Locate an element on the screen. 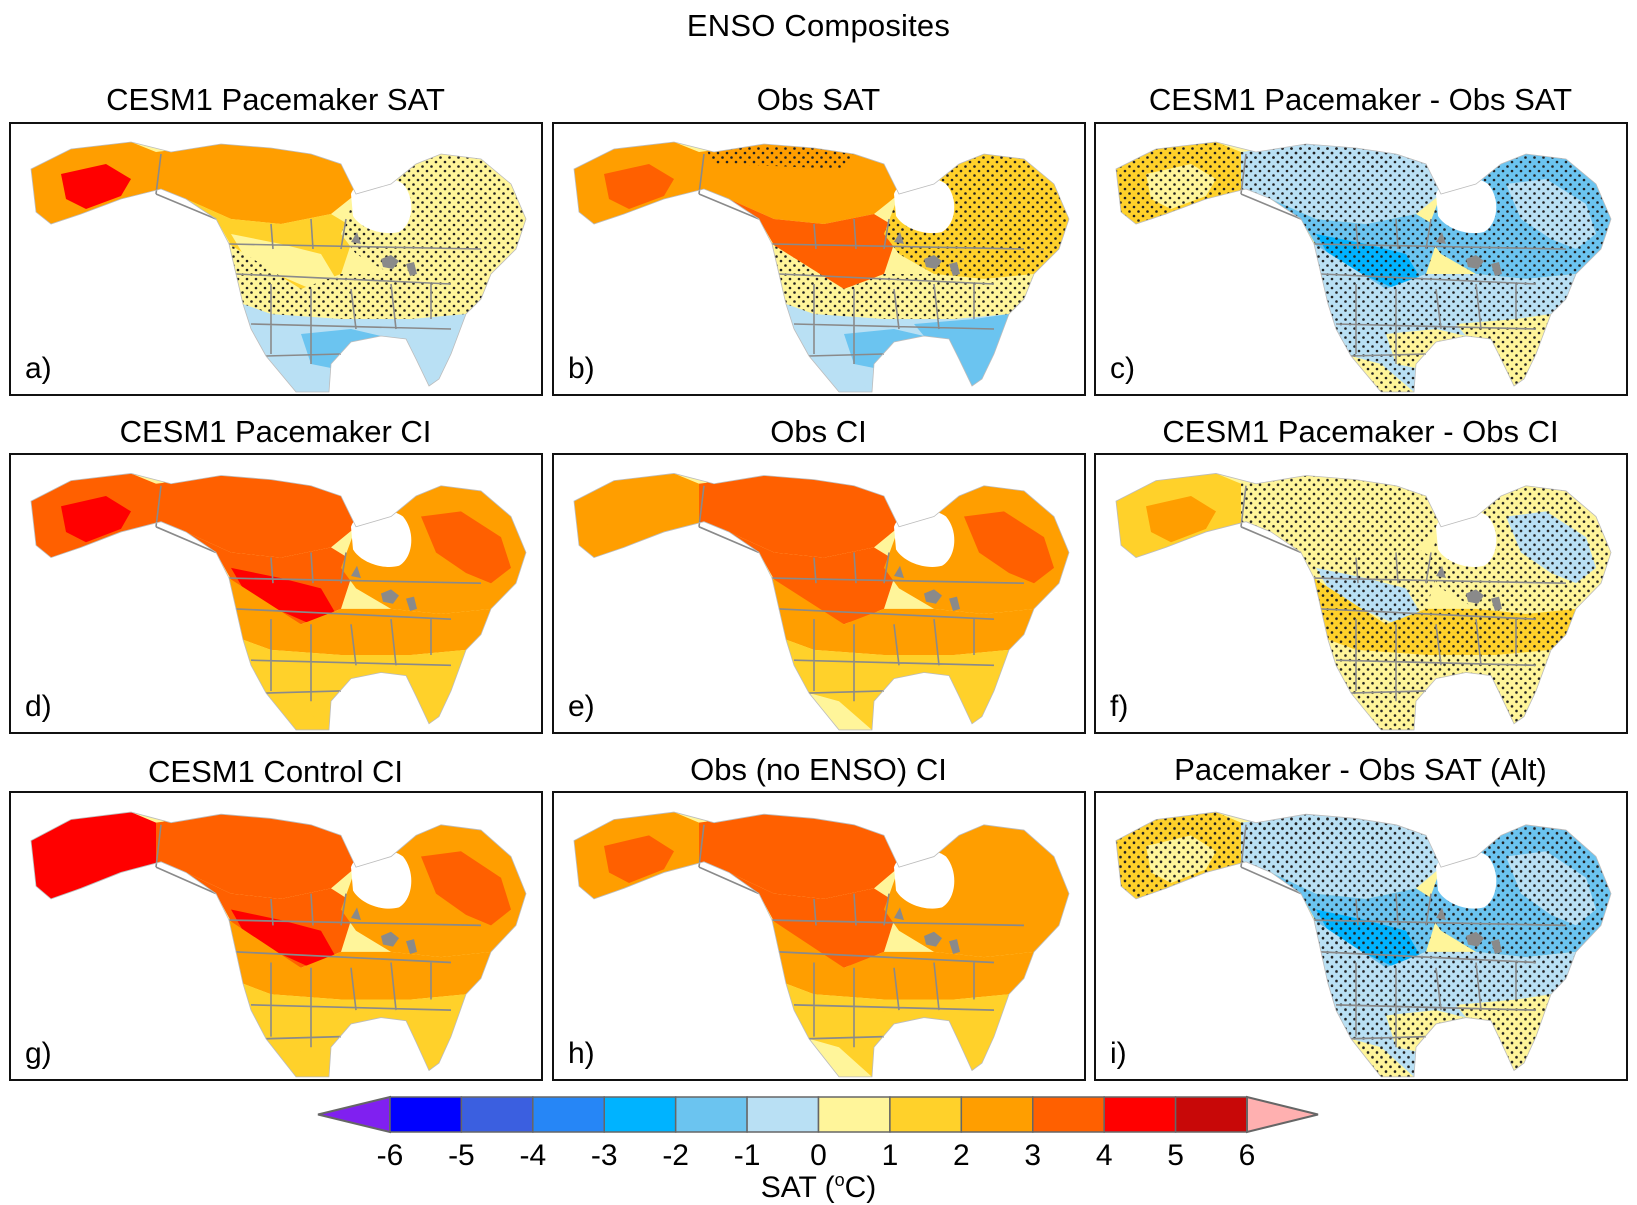 This screenshot has height=1205, width=1637. map-panel-i: i) is located at coordinates (1361, 936).